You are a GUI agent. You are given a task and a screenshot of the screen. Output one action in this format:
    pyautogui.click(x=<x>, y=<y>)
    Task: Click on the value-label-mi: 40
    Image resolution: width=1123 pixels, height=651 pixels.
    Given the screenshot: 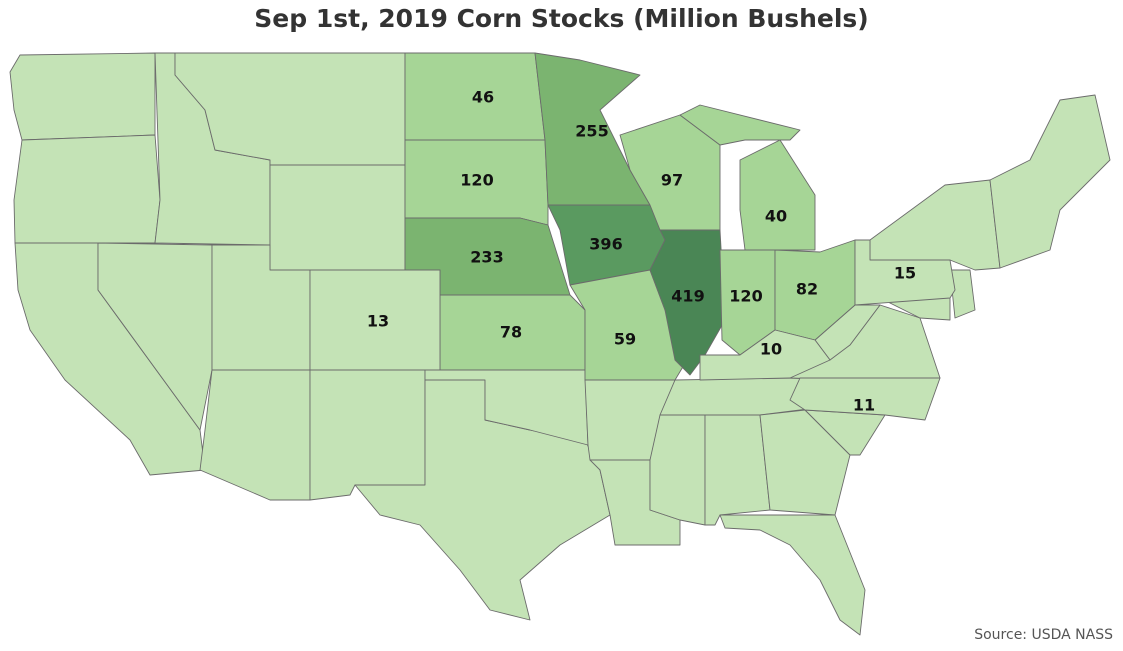 What is the action you would take?
    pyautogui.click(x=776, y=216)
    